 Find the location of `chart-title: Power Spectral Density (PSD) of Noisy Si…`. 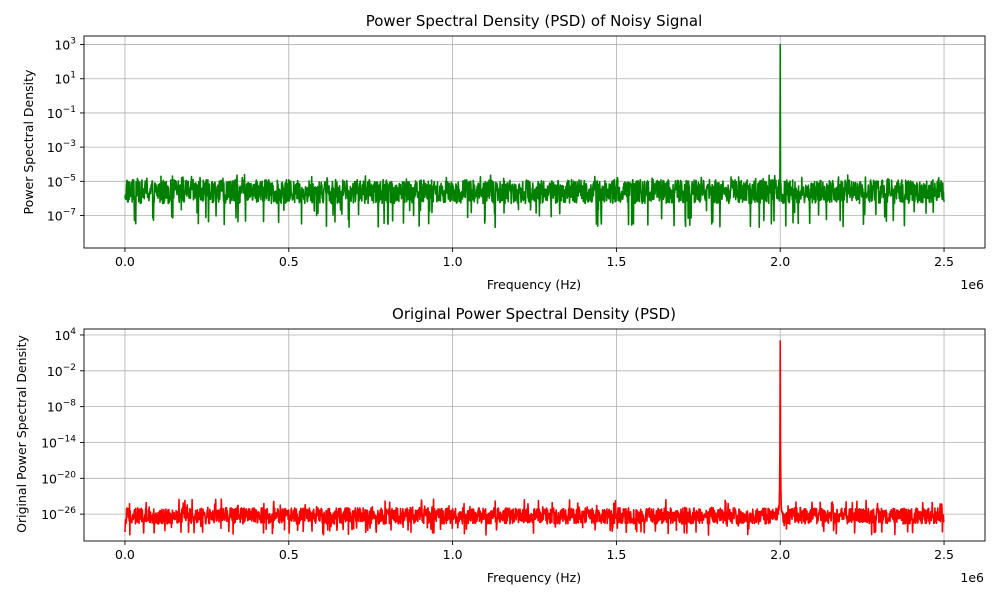

chart-title: Power Spectral Density (PSD) of Noisy Si… is located at coordinates (534, 21).